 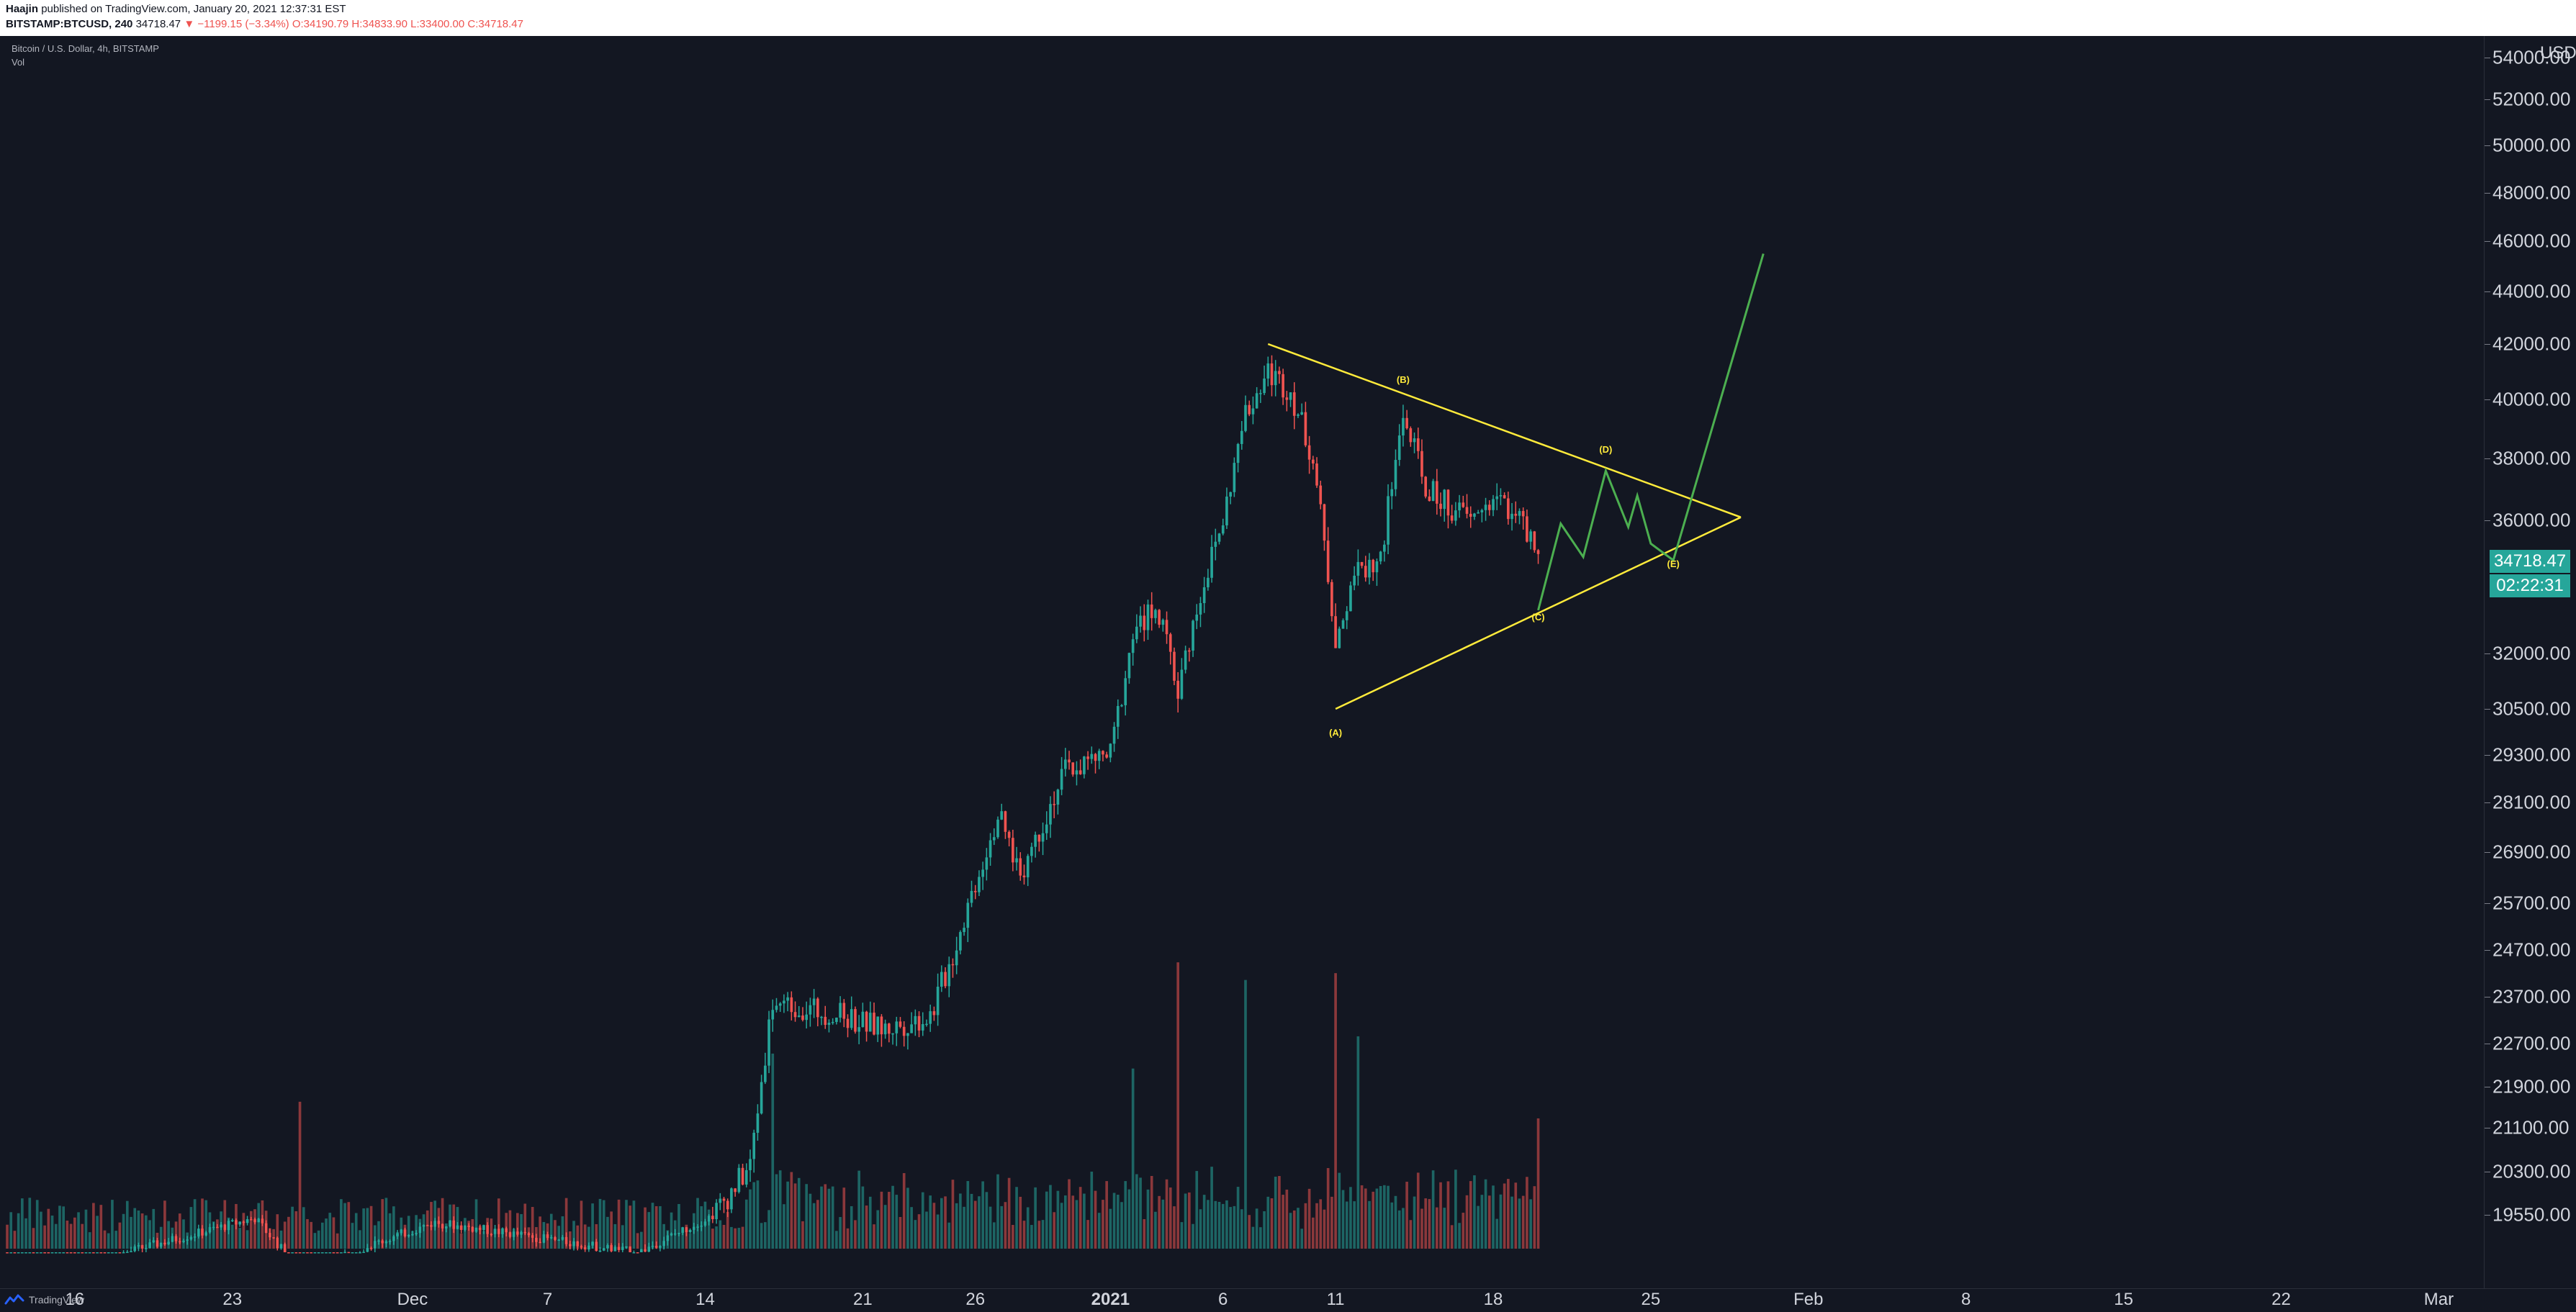 What do you see at coordinates (18, 62) in the screenshot?
I see `volume-indicator-label: Vol` at bounding box center [18, 62].